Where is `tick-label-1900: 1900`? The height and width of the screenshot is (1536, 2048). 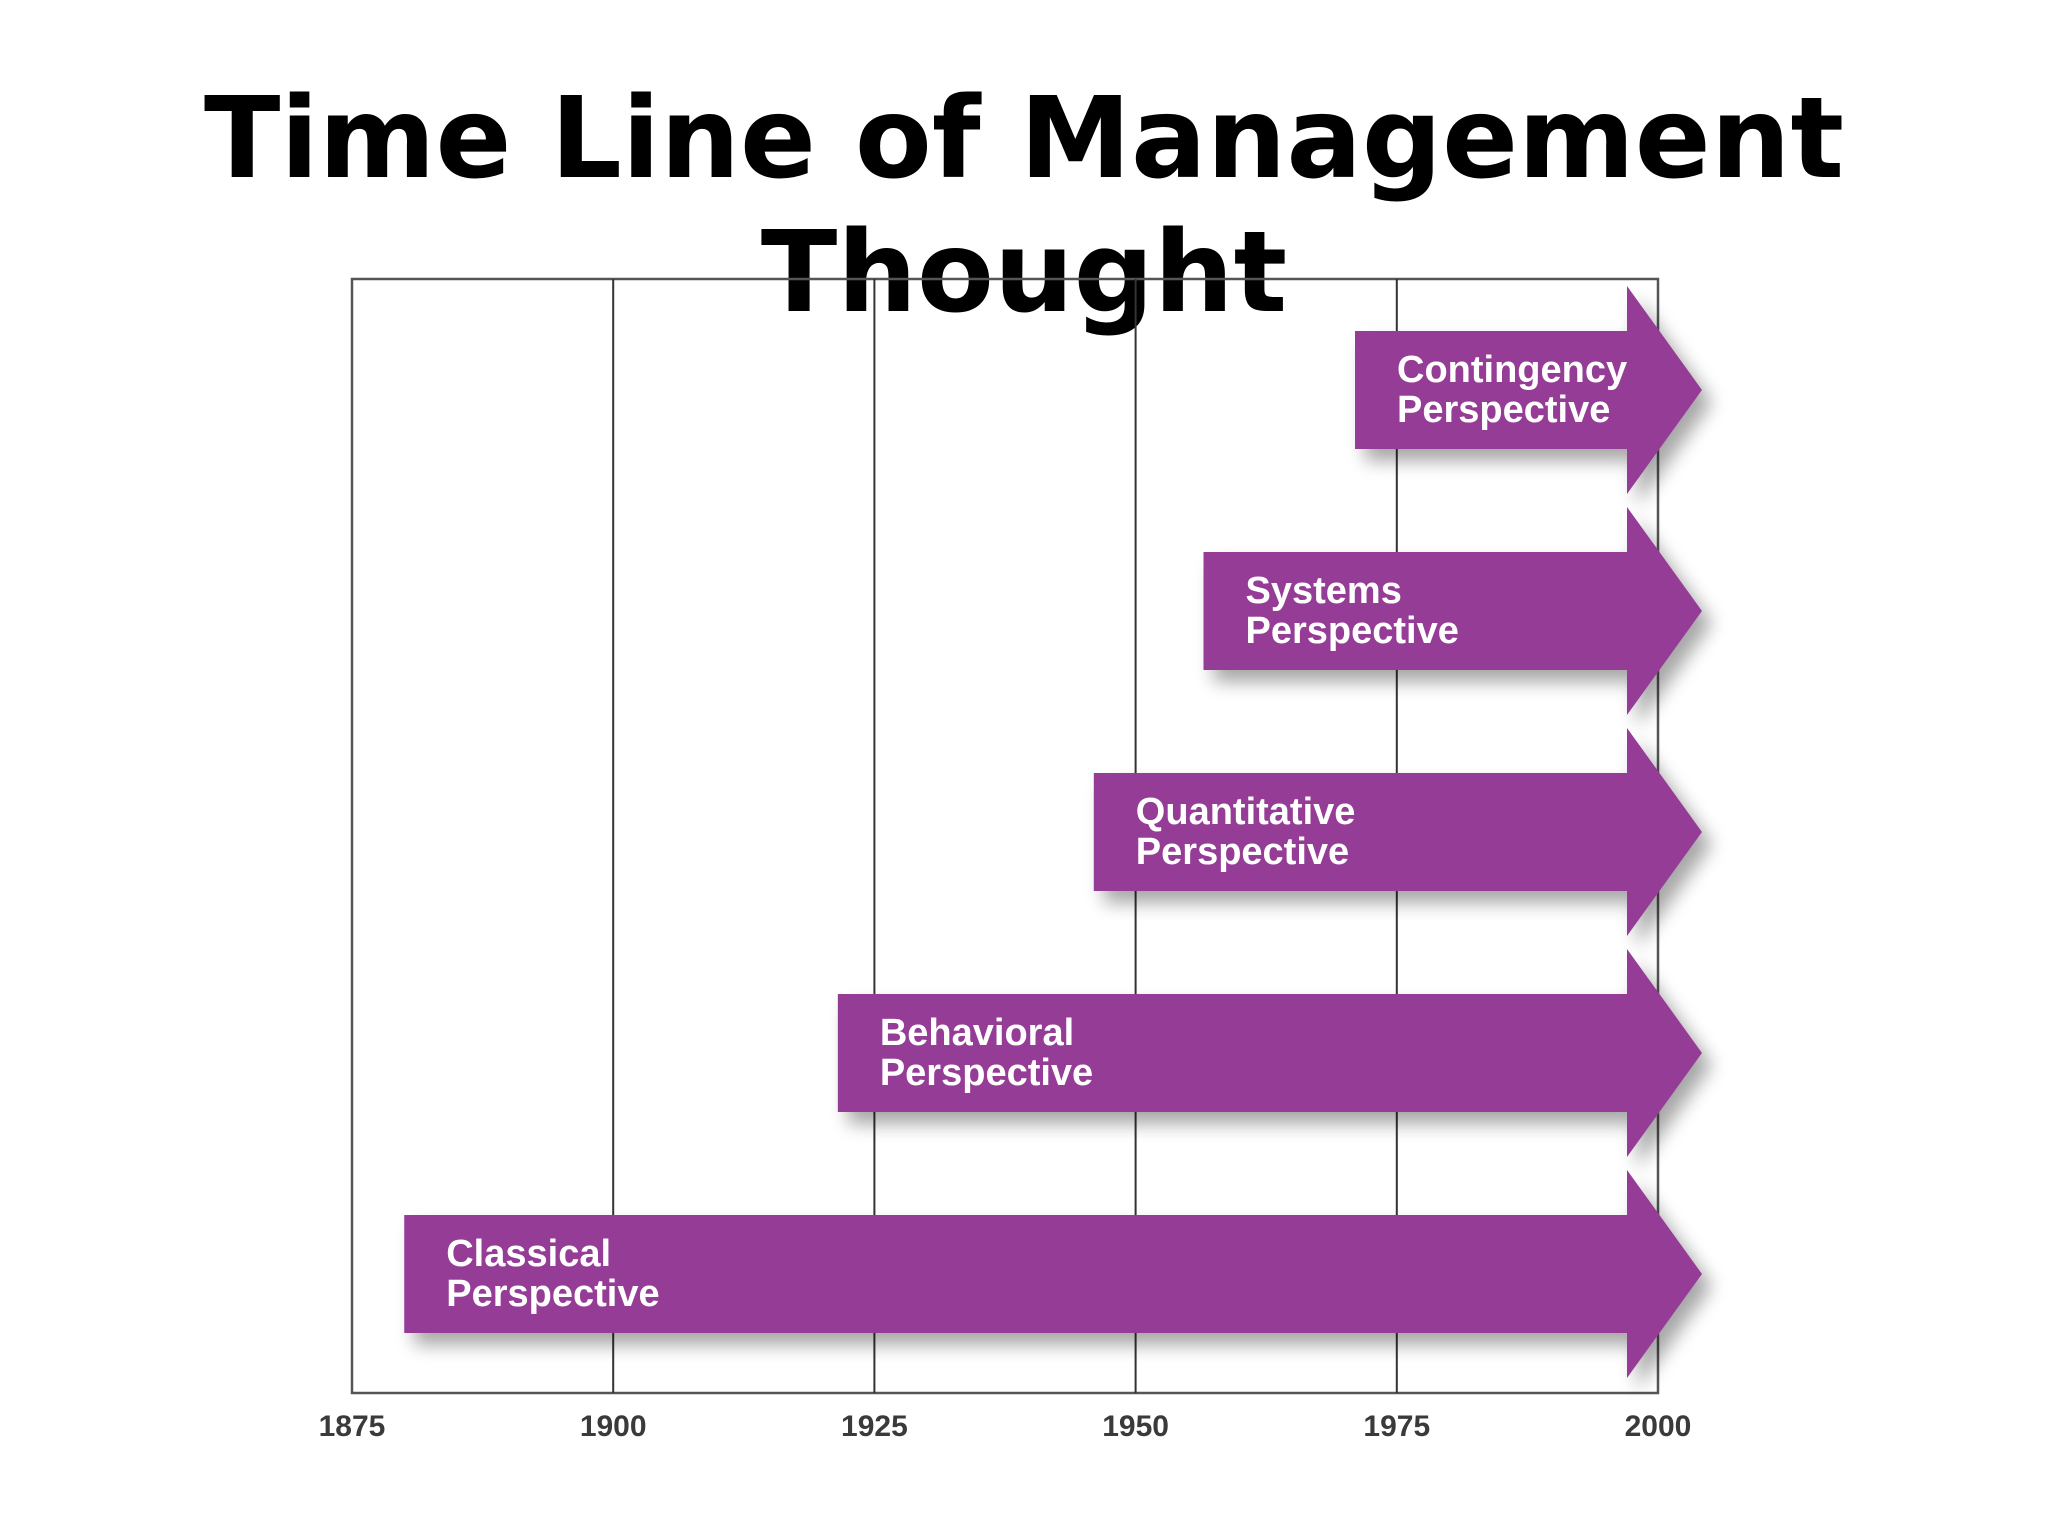
tick-label-1900: 1900 is located at coordinates (613, 1426).